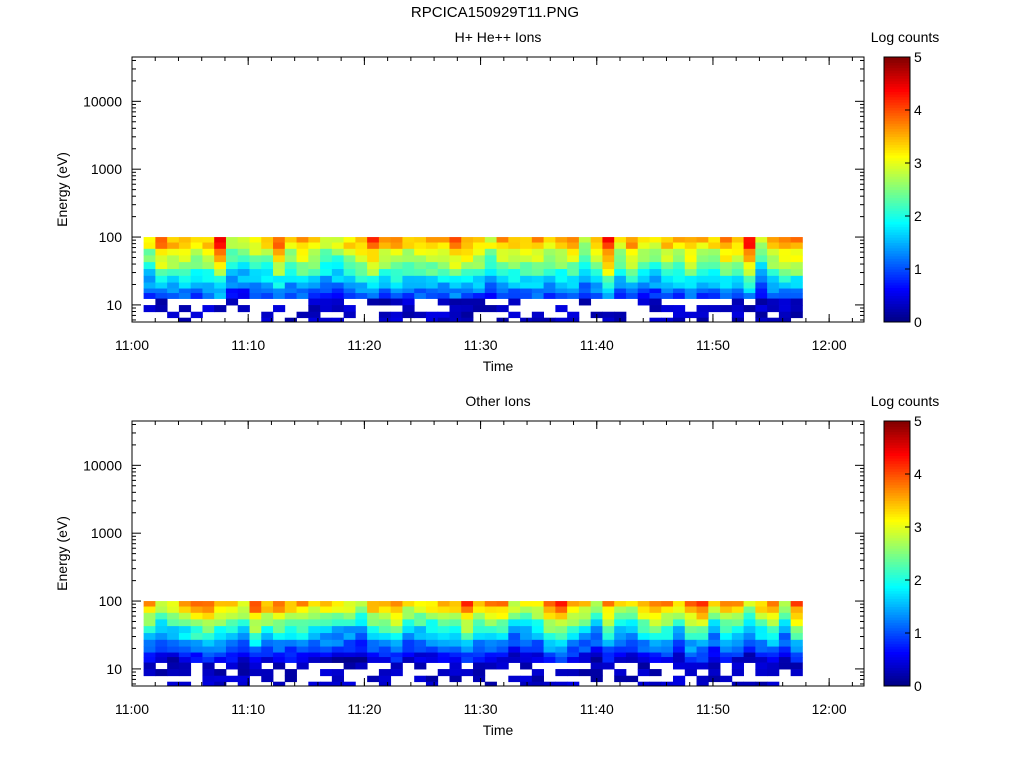 Image resolution: width=1024 pixels, height=768 pixels. I want to click on x-axis-label: Time, so click(498, 730).